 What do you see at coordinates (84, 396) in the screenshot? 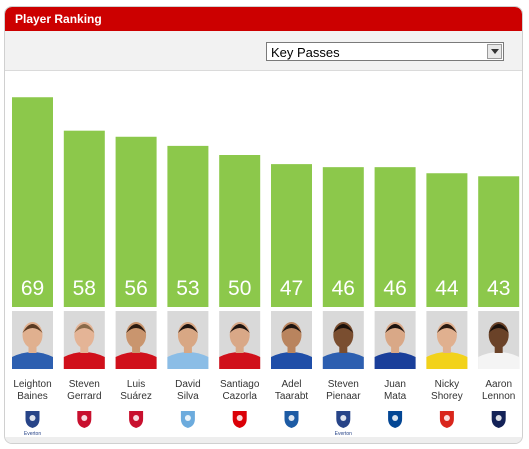
I see `player-last-name: Gerrard` at bounding box center [84, 396].